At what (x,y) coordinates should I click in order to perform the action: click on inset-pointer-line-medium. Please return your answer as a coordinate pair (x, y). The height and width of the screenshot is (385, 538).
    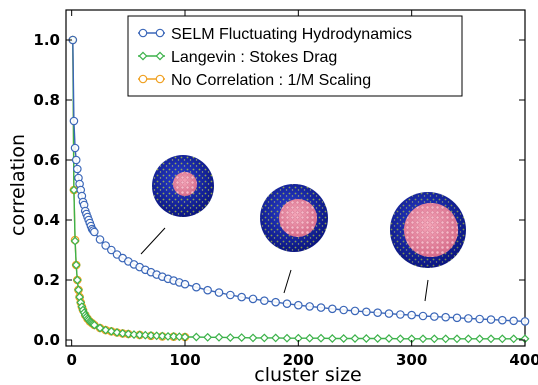
    Looking at the image, I should click on (287, 281).